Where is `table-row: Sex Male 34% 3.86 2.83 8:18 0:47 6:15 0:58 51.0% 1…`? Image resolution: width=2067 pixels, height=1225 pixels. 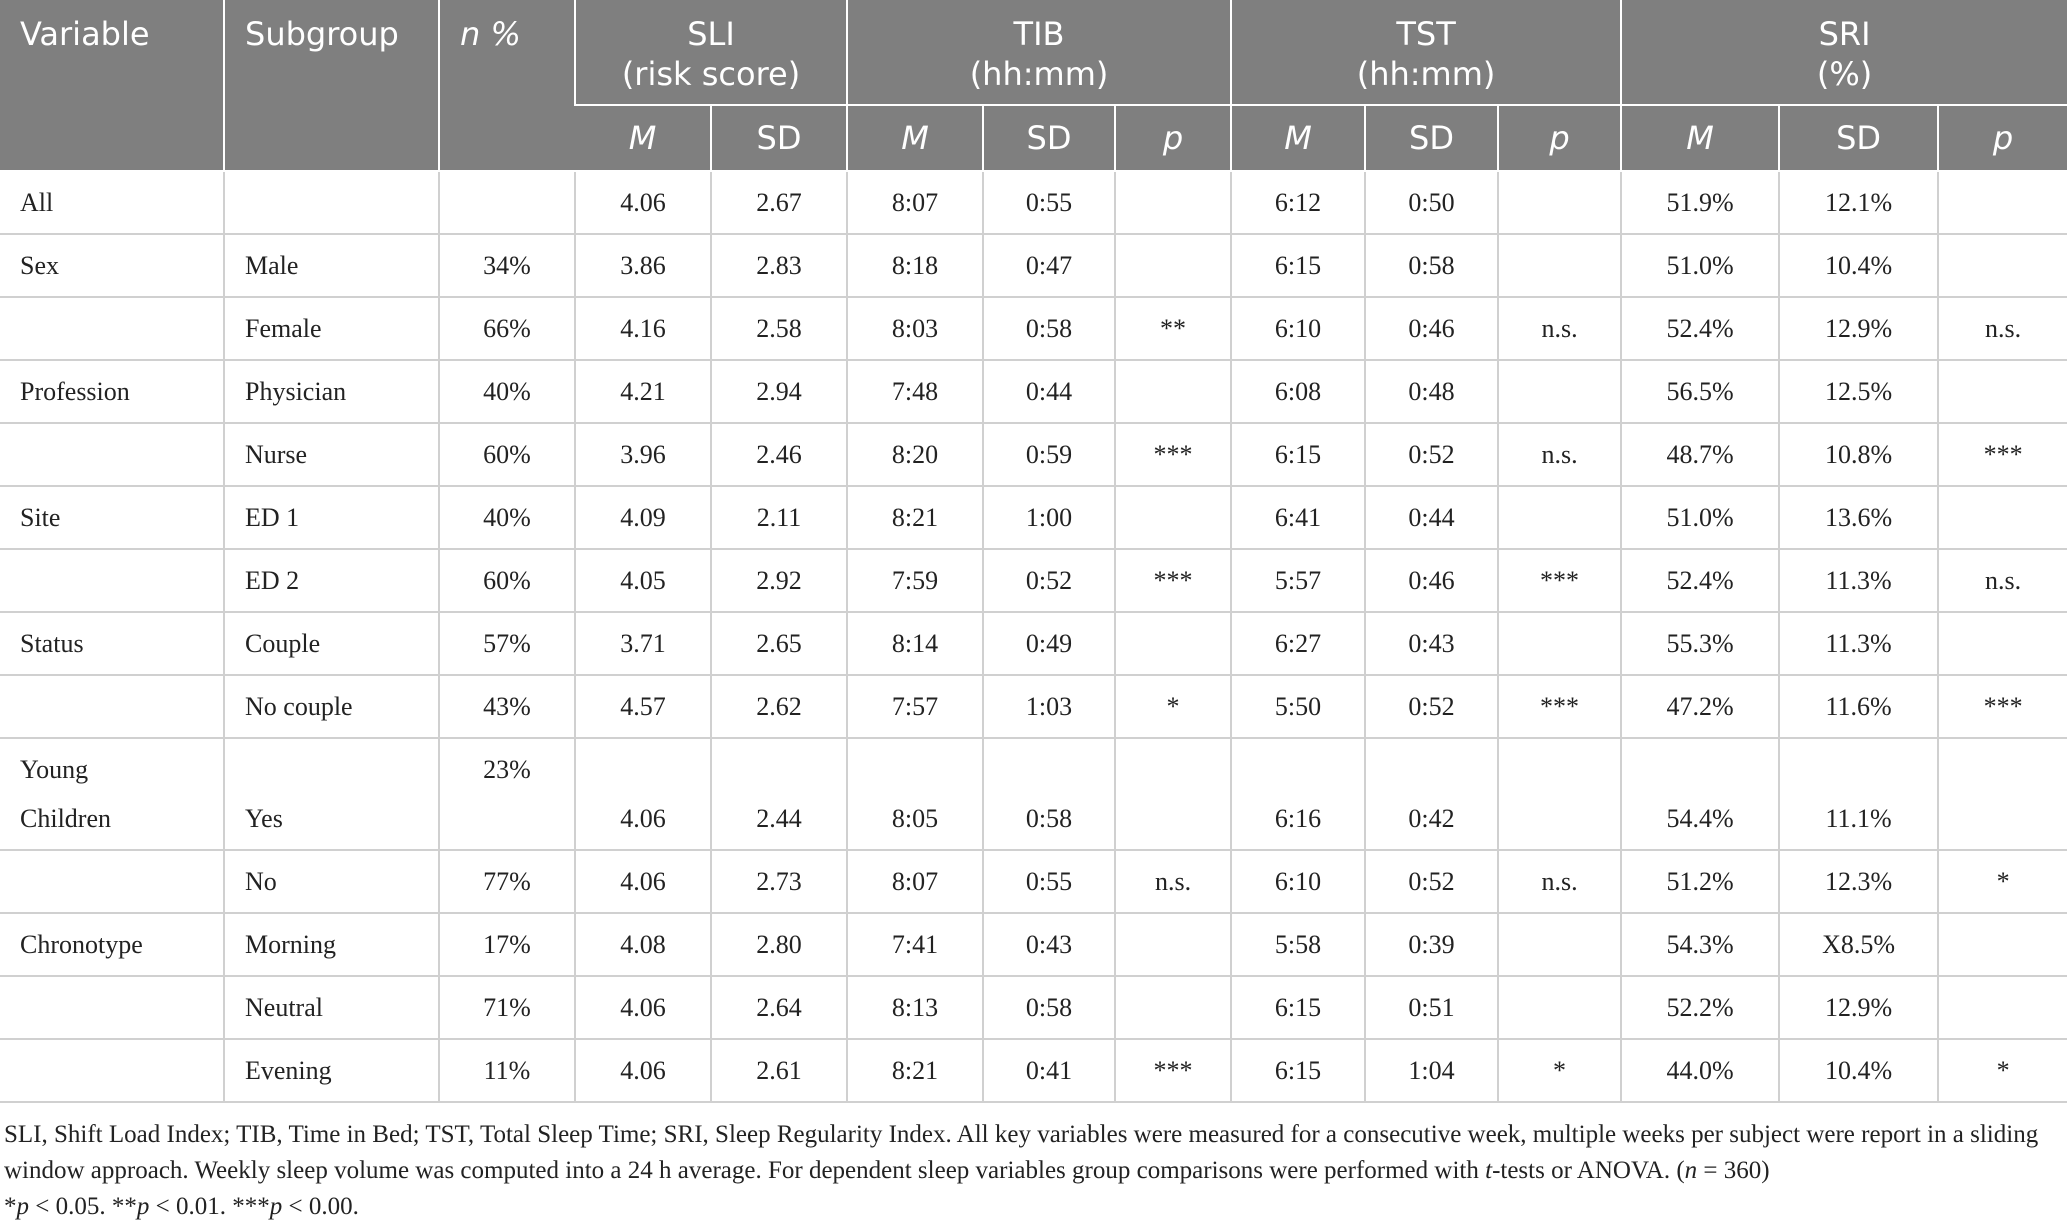
table-row: Sex Male 34% 3.86 2.83 8:18 0:47 6:15 0:58 51.0% 1… is located at coordinates (1033, 266).